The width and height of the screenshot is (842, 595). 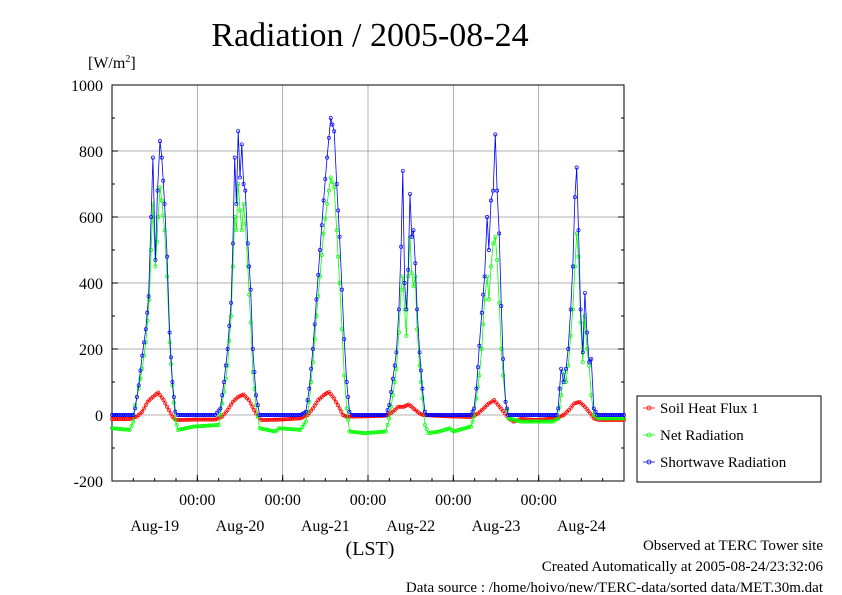 I want to click on date-label: Aug-21, so click(x=325, y=526).